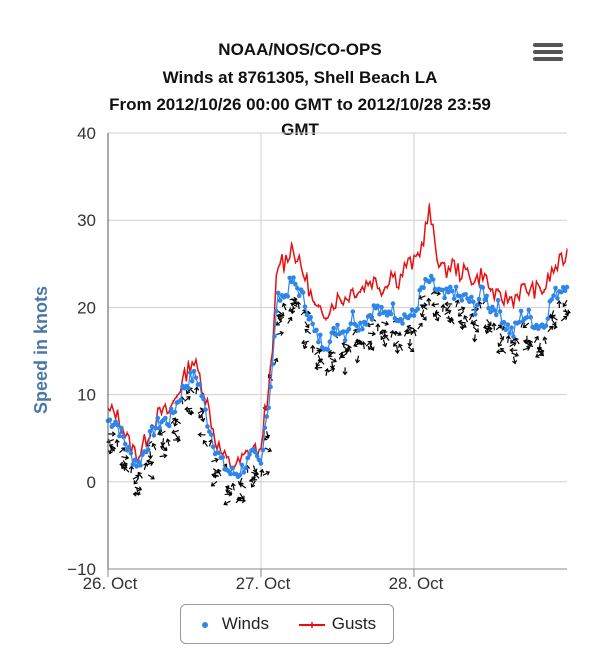  I want to click on legend-gusts-marker, so click(312, 624).